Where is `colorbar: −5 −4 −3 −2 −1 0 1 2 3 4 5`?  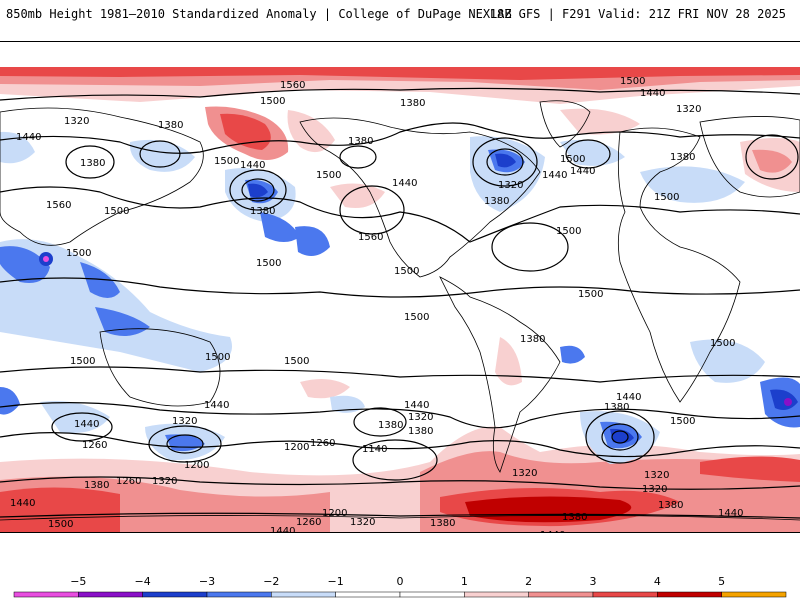 colorbar: −5 −4 −3 −2 −1 0 1 2 3 4 5 is located at coordinates (400, 585).